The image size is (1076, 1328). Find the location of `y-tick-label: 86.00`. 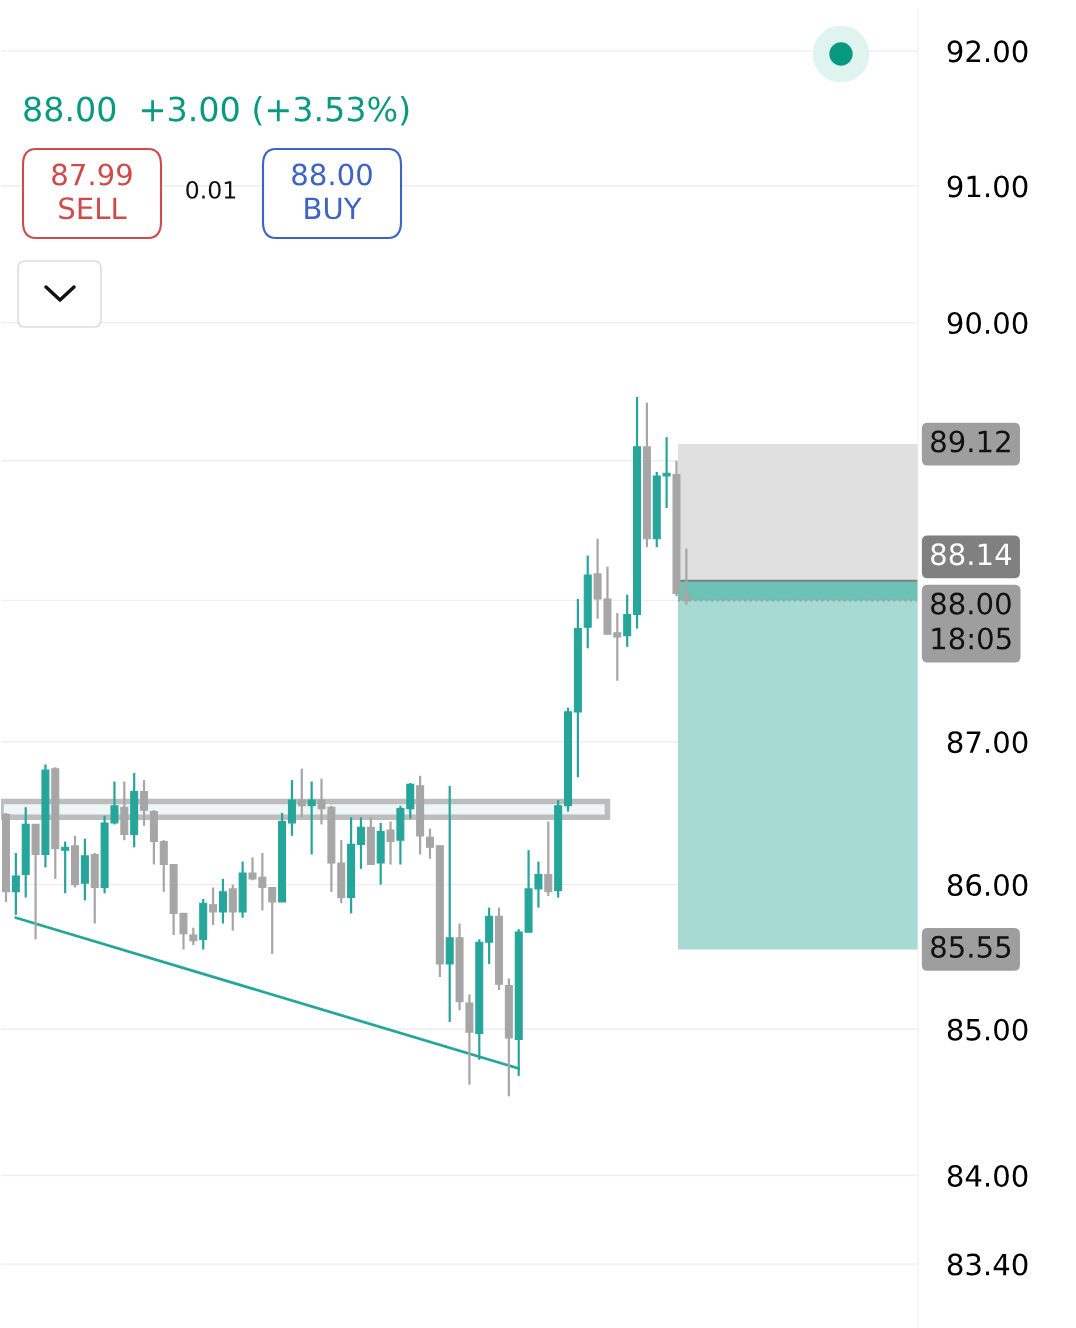

y-tick-label: 86.00 is located at coordinates (987, 885).